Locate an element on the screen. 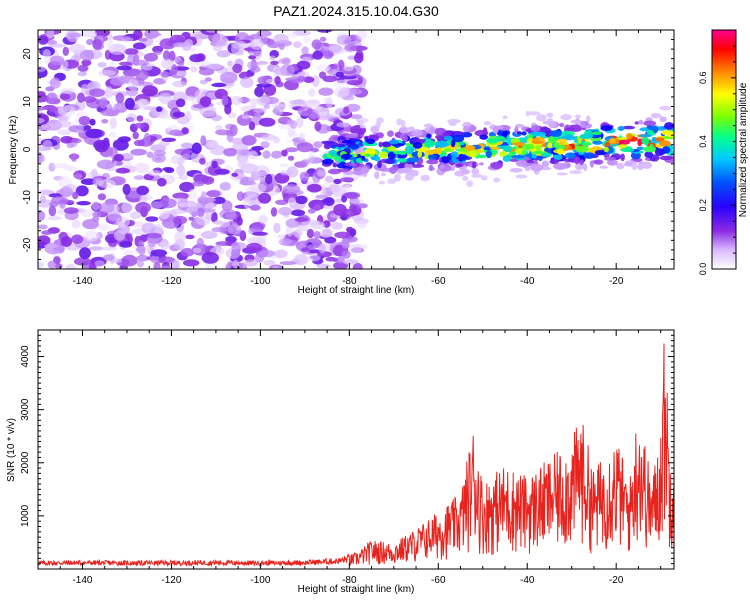 Image resolution: width=750 pixels, height=600 pixels. y-tick-label: 3000 is located at coordinates (25, 409).